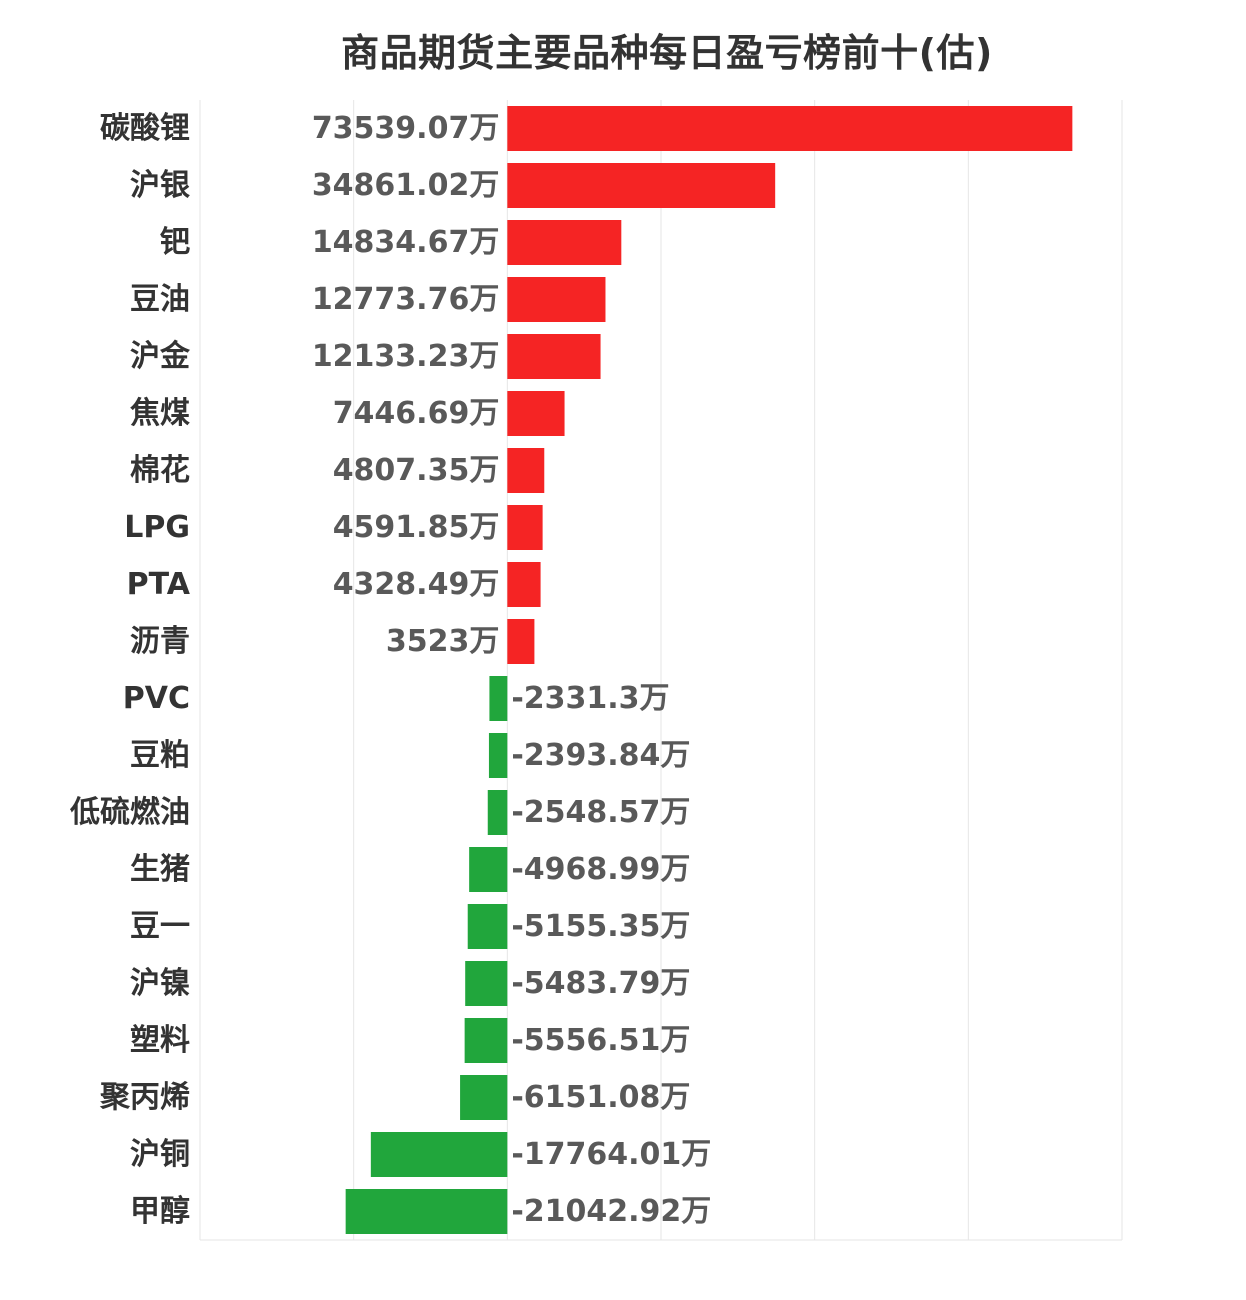 Image resolution: width=1246 pixels, height=1300 pixels. I want to click on category-label: 沪铜, so click(160, 1154).